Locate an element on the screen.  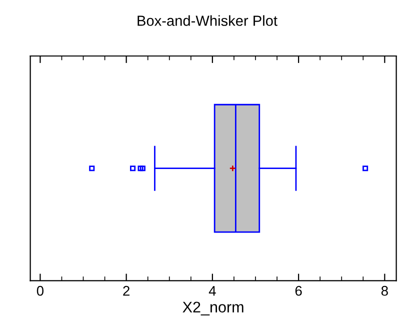
x-tick-label: 4 is located at coordinates (212, 291).